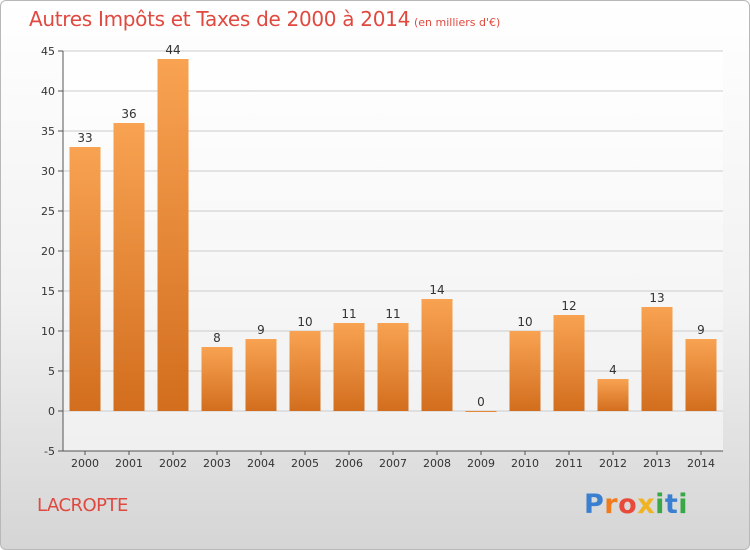 This screenshot has height=550, width=750. Describe the element at coordinates (437, 463) in the screenshot. I see `x-tick-label: 2008` at that location.